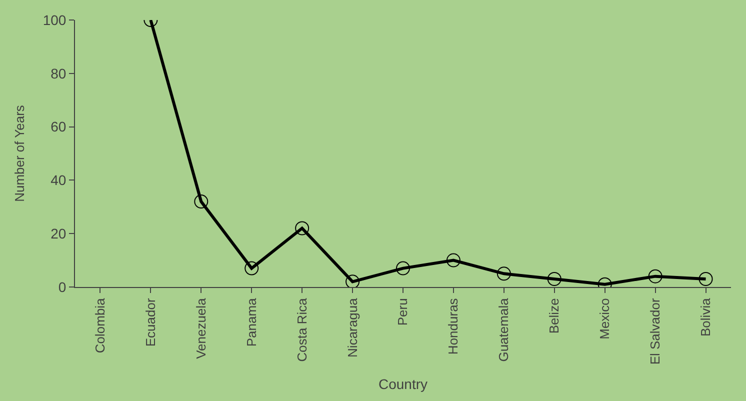 The image size is (746, 401). I want to click on x-axis-title: Country, so click(403, 384).